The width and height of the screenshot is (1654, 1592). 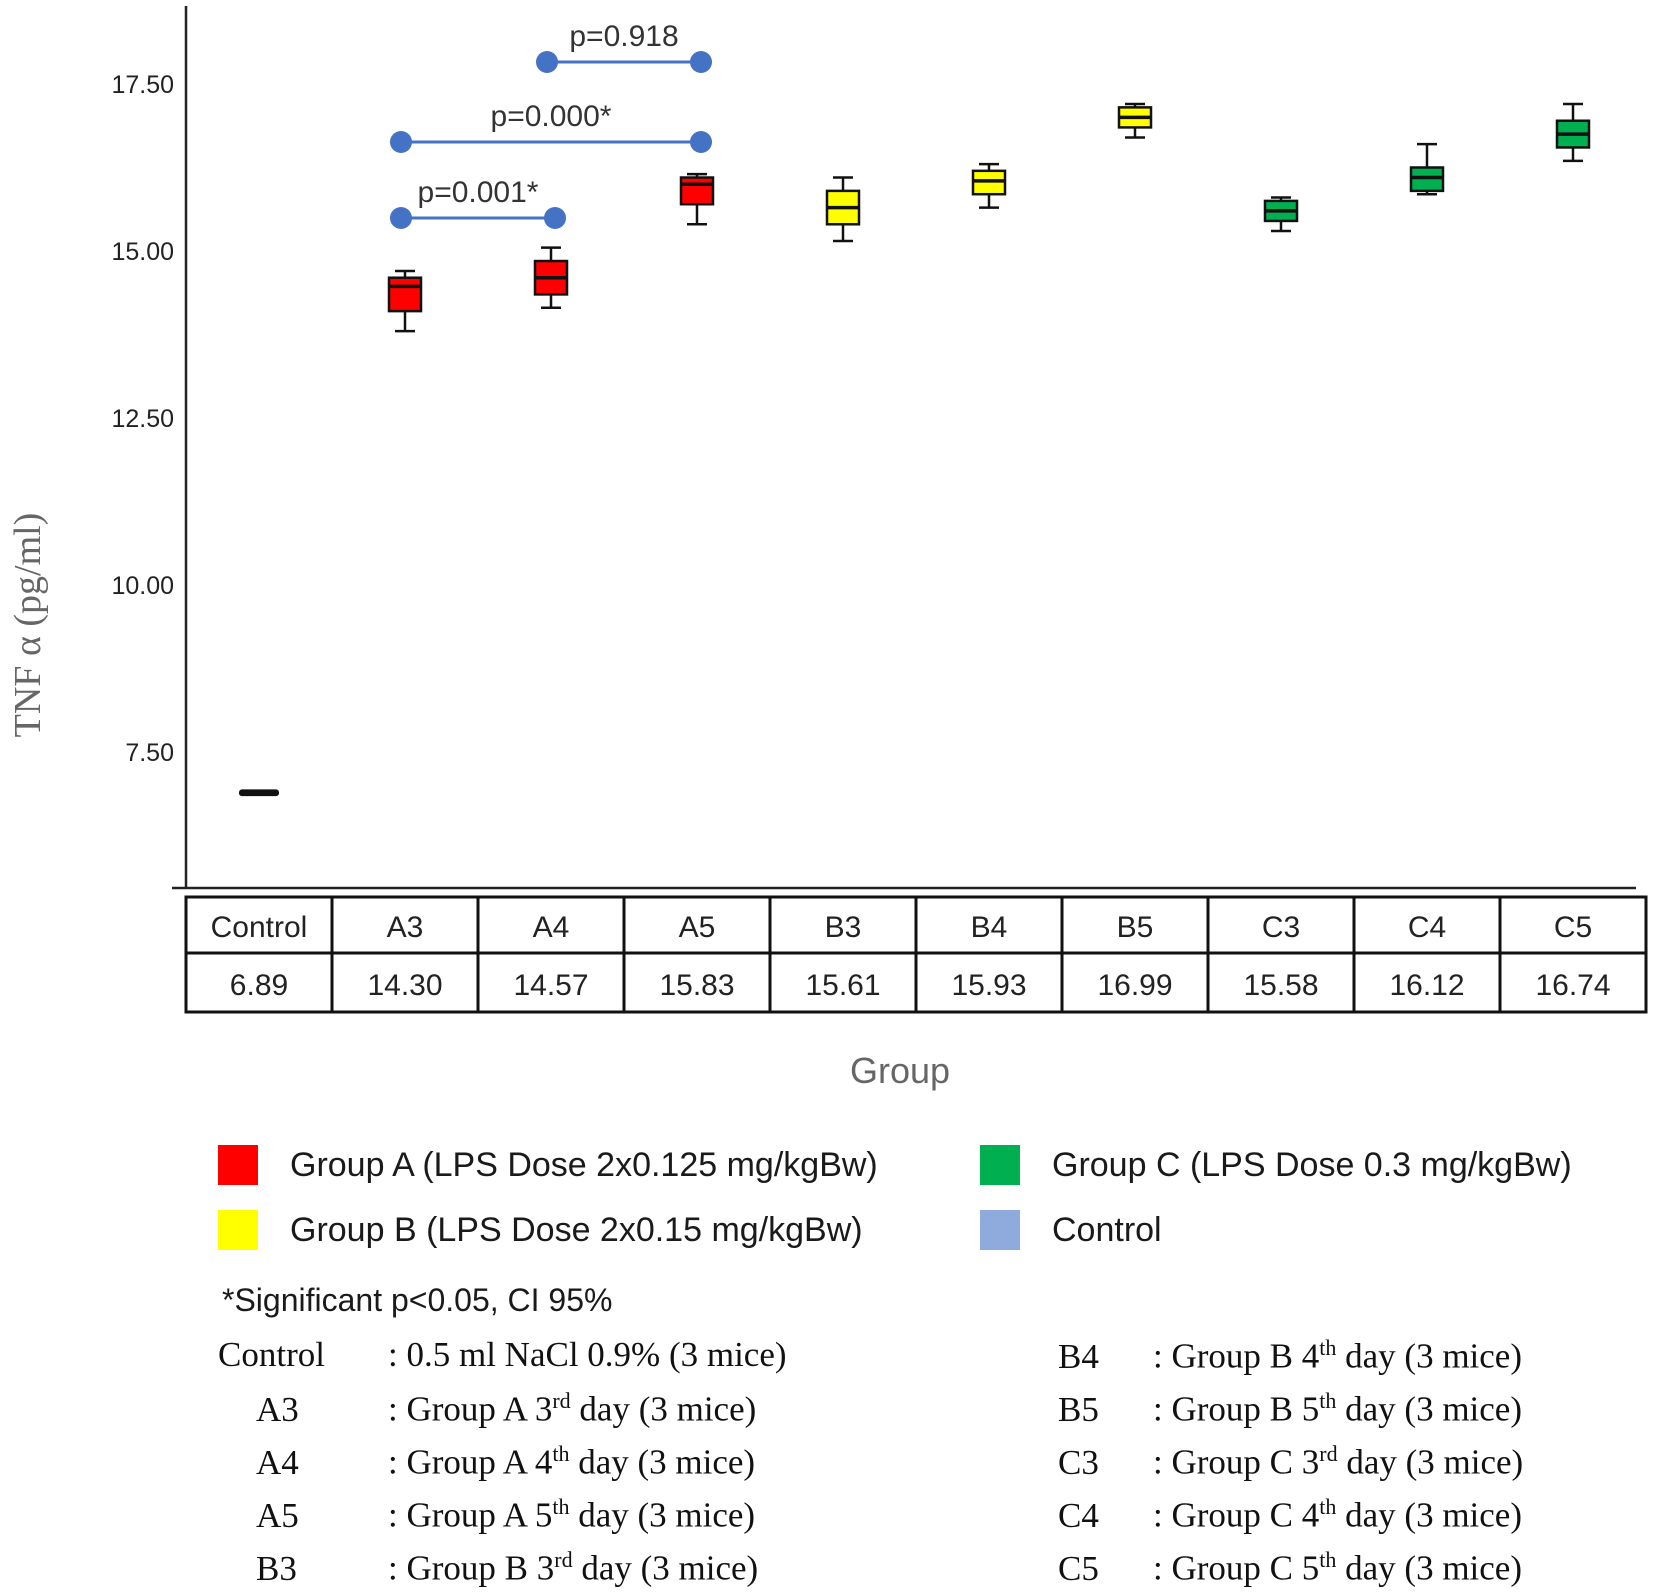 What do you see at coordinates (276, 1568) in the screenshot?
I see `definition-code: B3` at bounding box center [276, 1568].